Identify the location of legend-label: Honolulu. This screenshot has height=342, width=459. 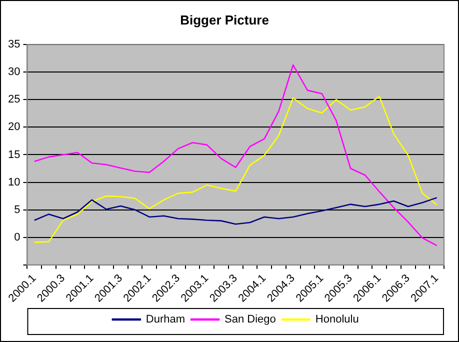
(337, 320).